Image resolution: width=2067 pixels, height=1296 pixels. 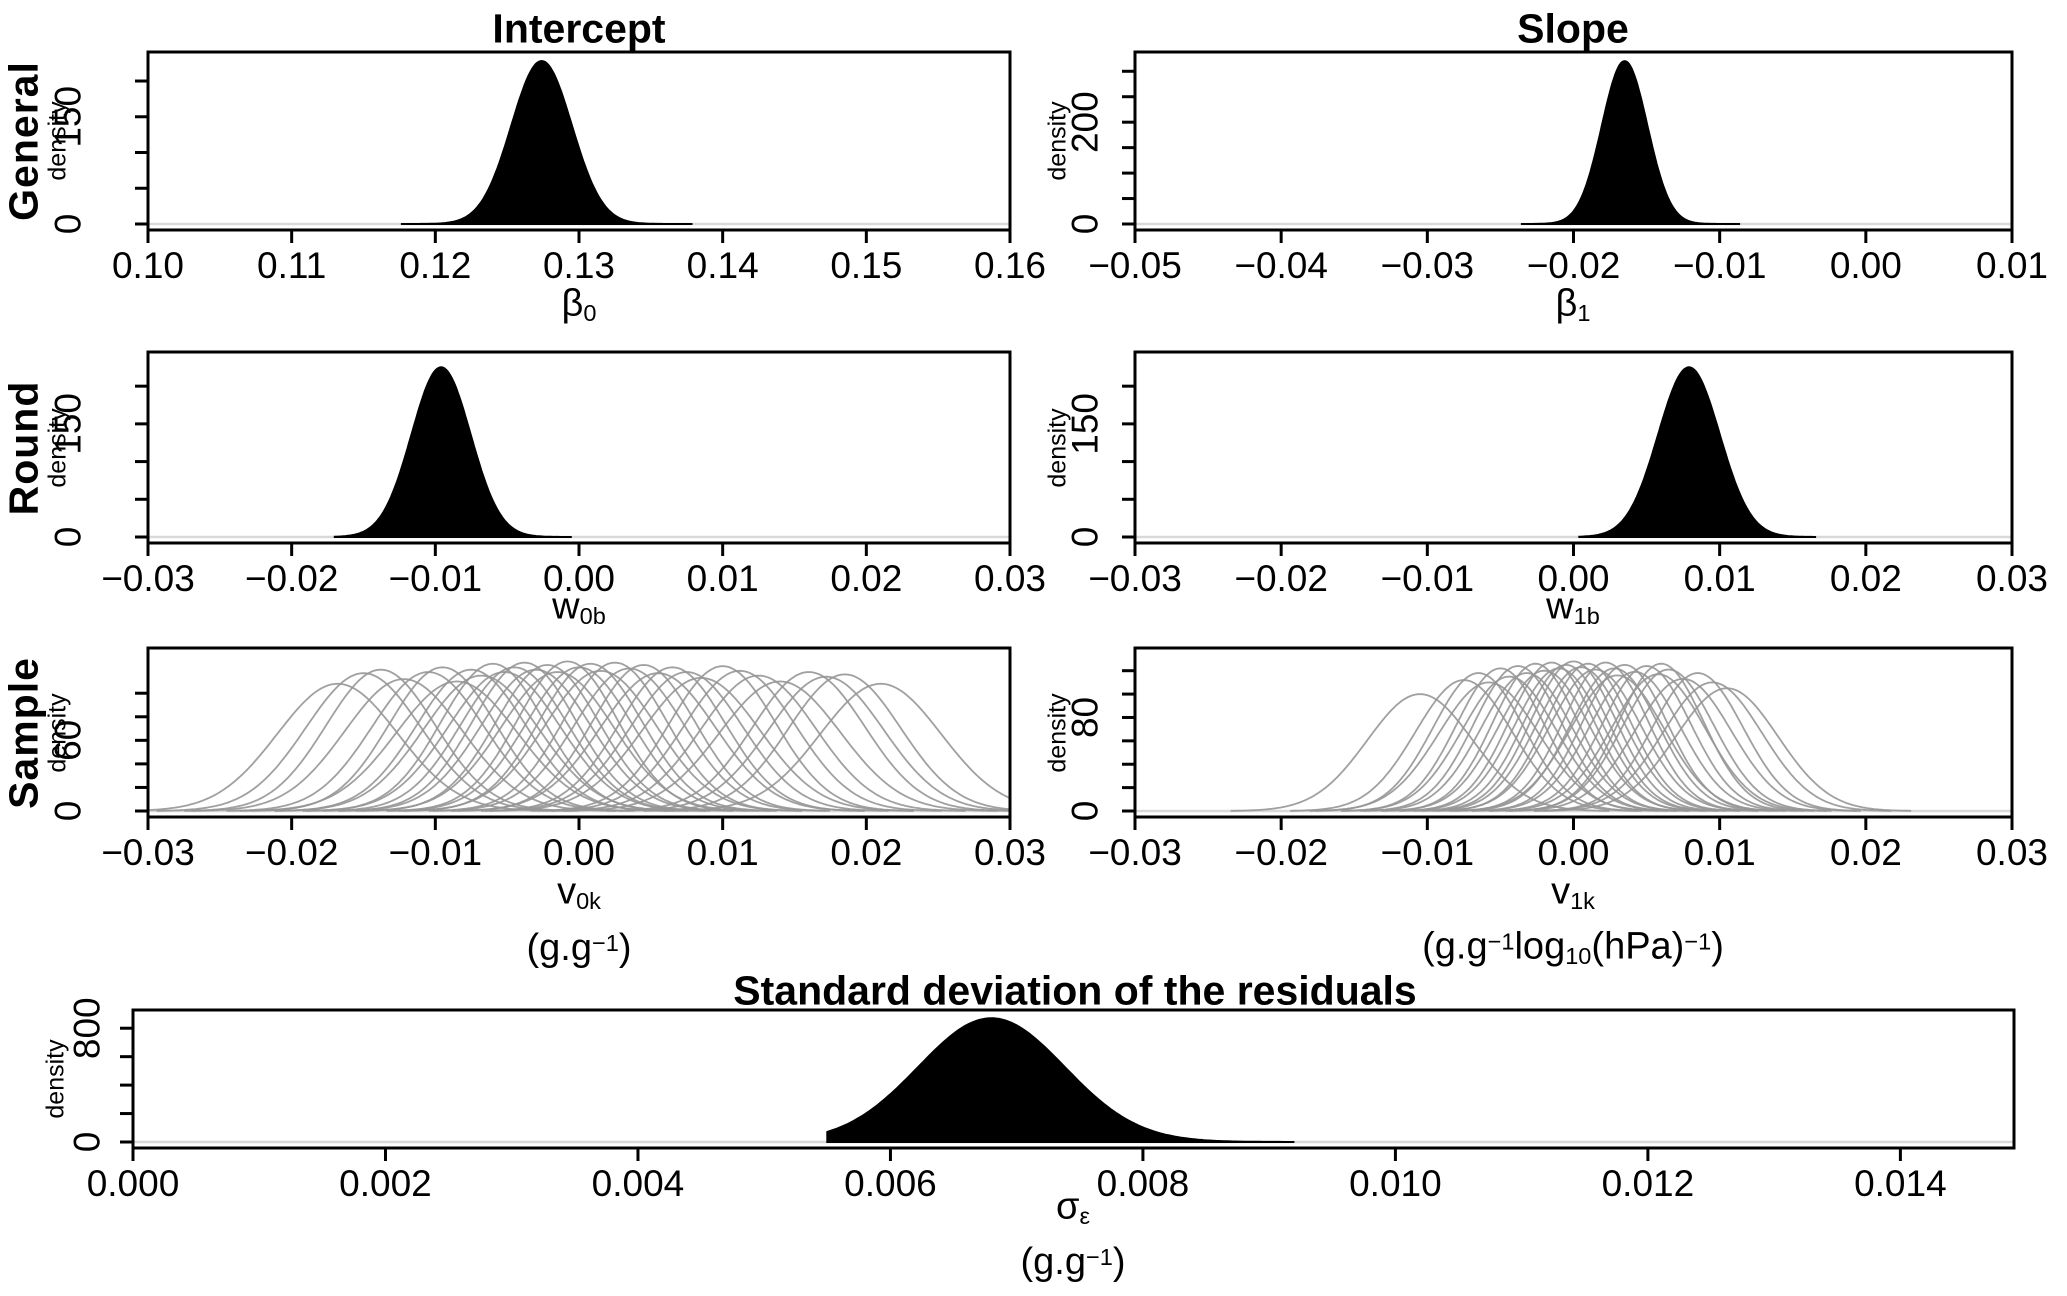 I want to click on density-curve-w0b, so click(x=452, y=452).